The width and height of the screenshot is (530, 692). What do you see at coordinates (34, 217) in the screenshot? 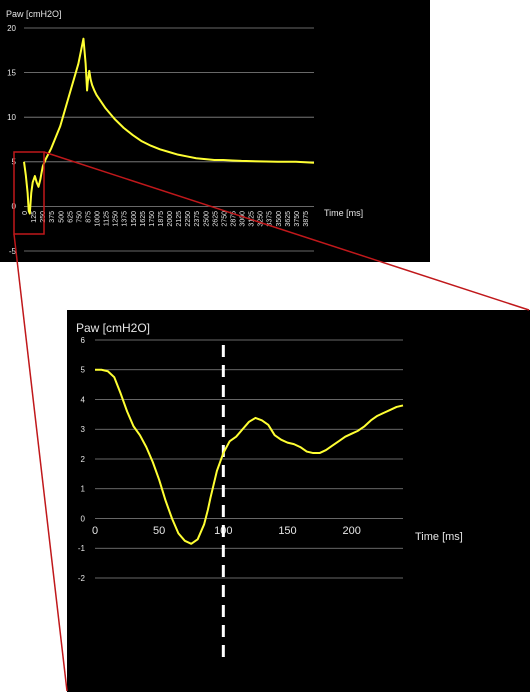
I see `overview-x-tick-label: 125` at bounding box center [34, 217].